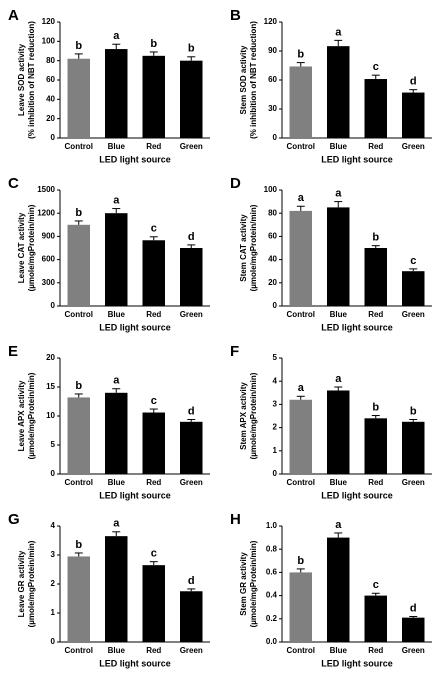  Describe the element at coordinates (49, 259) in the screenshot. I see `y-tick-label: 600` at that location.